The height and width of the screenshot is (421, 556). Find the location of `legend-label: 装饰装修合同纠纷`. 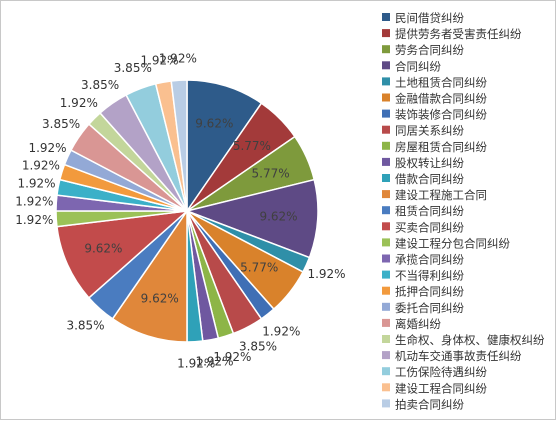

legend-label: 装饰装修合同纠纷 is located at coordinates (441, 115).